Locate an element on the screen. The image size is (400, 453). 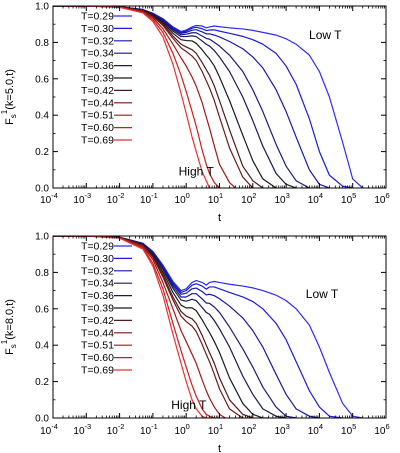
top-legend-label-9: T=0.60 is located at coordinates (97, 128).